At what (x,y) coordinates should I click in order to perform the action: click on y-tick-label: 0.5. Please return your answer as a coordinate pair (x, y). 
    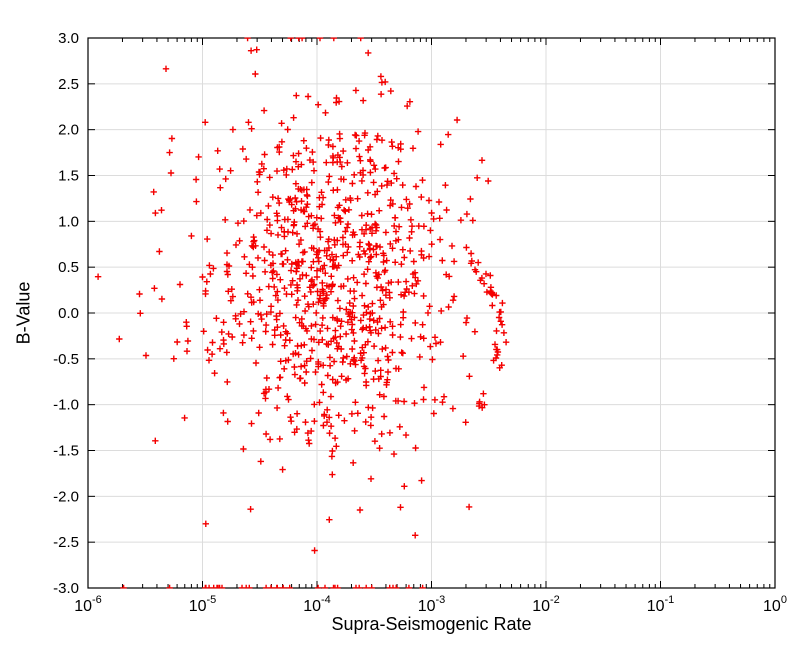
    Looking at the image, I should click on (68, 267).